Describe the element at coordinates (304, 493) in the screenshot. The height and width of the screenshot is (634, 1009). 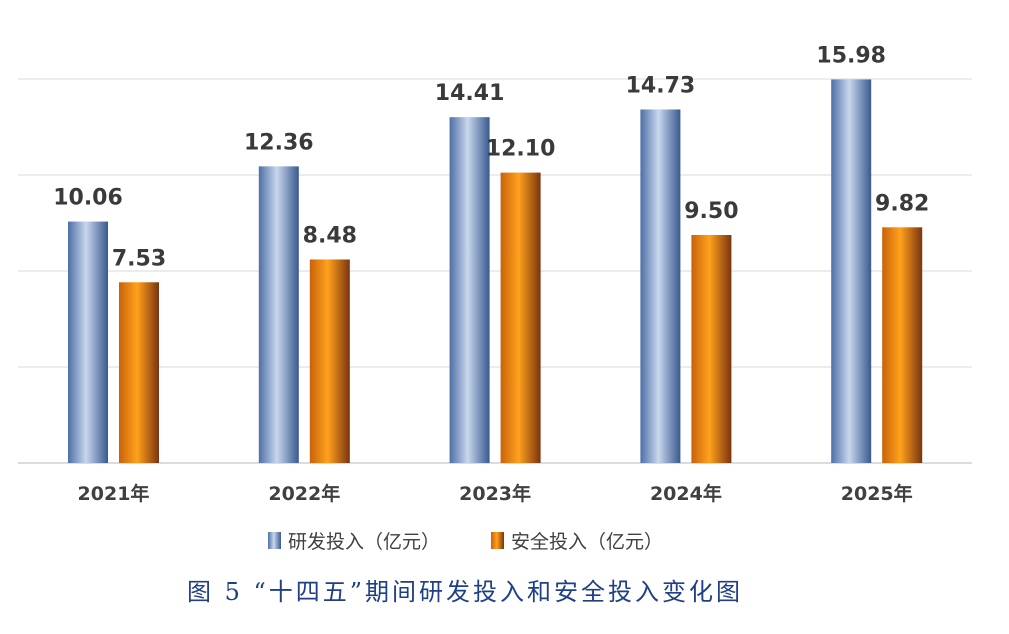
I see `x-tick-label: 2022年` at that location.